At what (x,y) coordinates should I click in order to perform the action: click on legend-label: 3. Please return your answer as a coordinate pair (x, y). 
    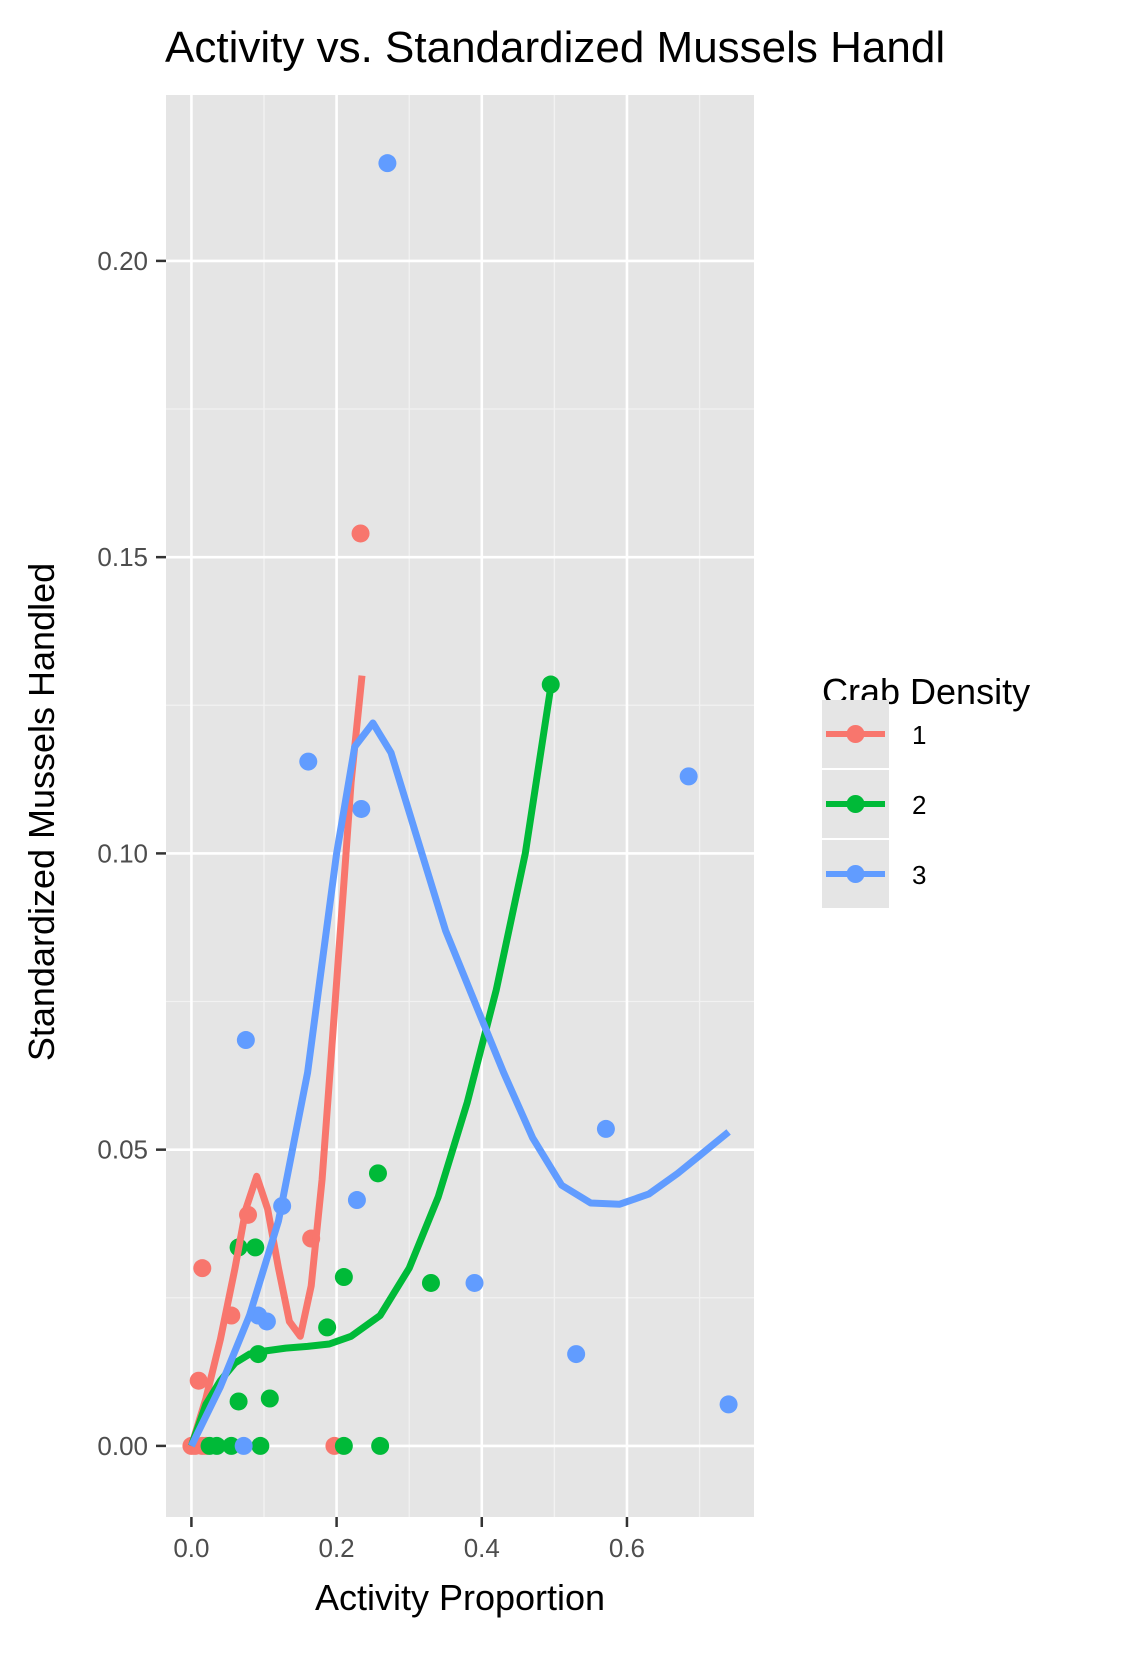
    Looking at the image, I should click on (919, 875).